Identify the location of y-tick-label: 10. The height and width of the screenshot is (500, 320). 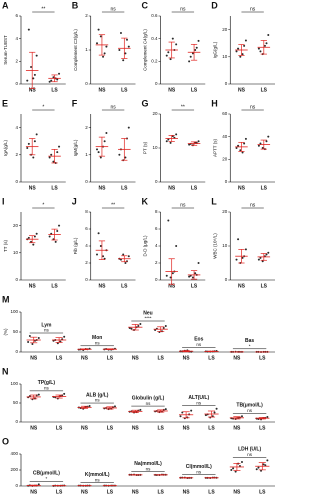
(225, 245).